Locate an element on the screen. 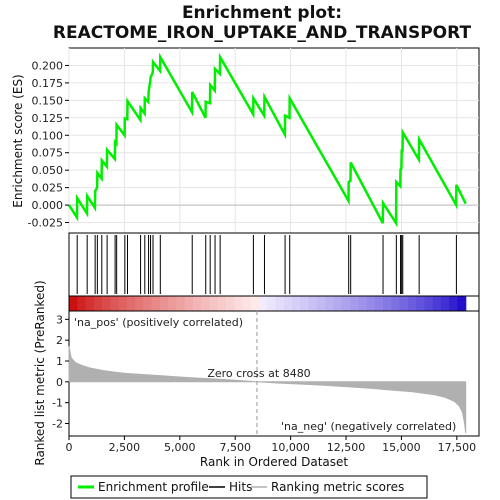 Image resolution: width=500 pixels, height=500 pixels. metric-y-tick-label: 0 is located at coordinates (59, 382).